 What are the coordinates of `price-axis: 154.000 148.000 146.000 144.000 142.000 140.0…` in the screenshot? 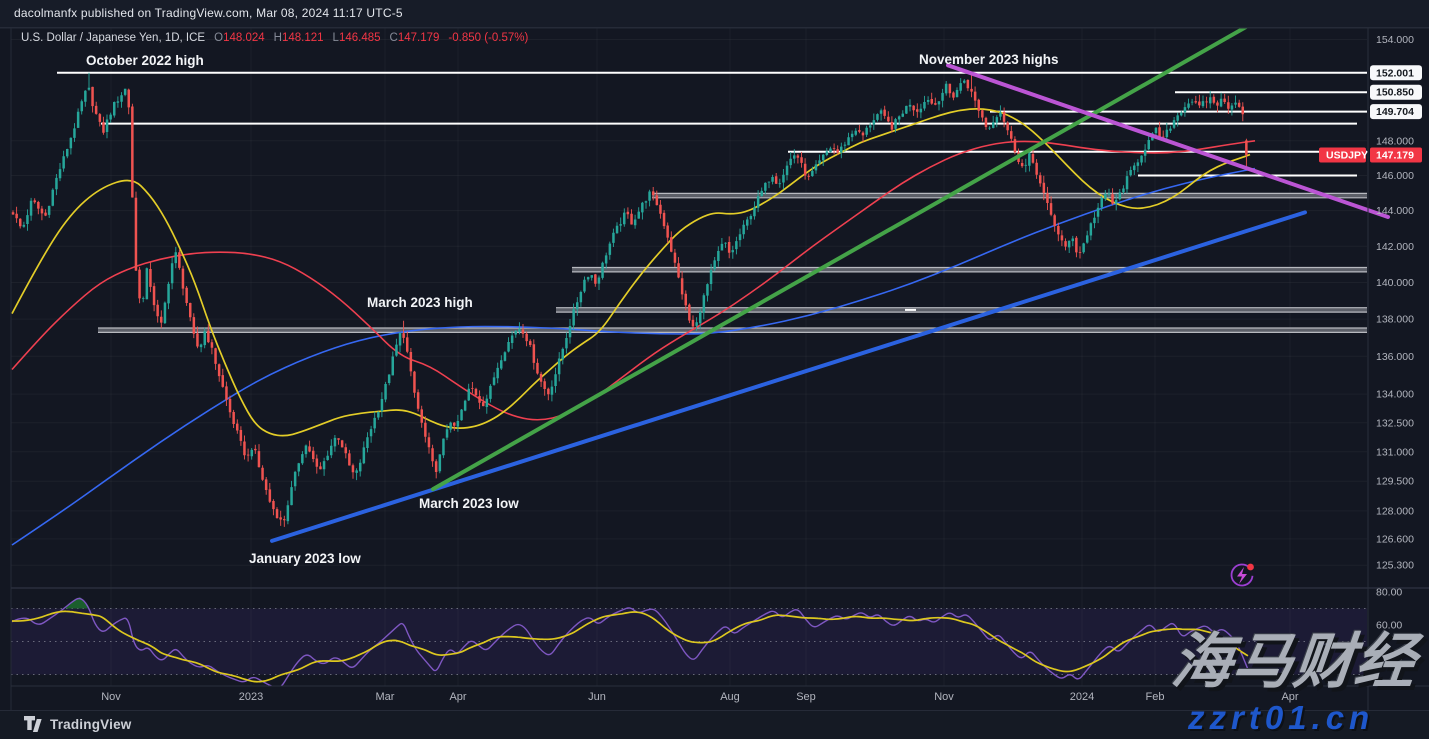 It's located at (1370, 349).